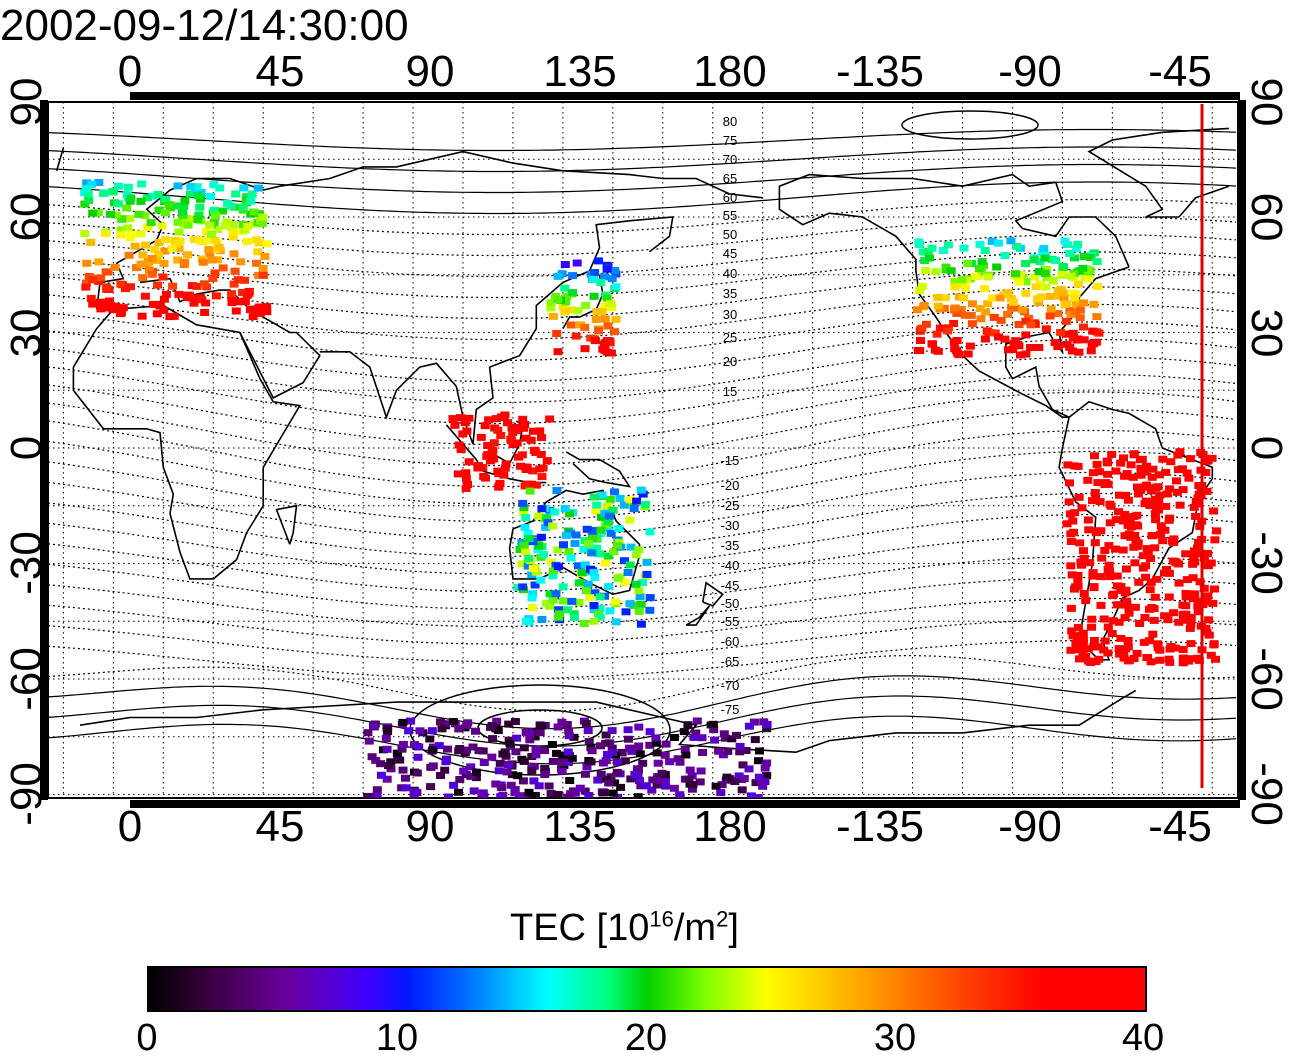  I want to click on y-tick-label-left: -90, so click(26, 794).